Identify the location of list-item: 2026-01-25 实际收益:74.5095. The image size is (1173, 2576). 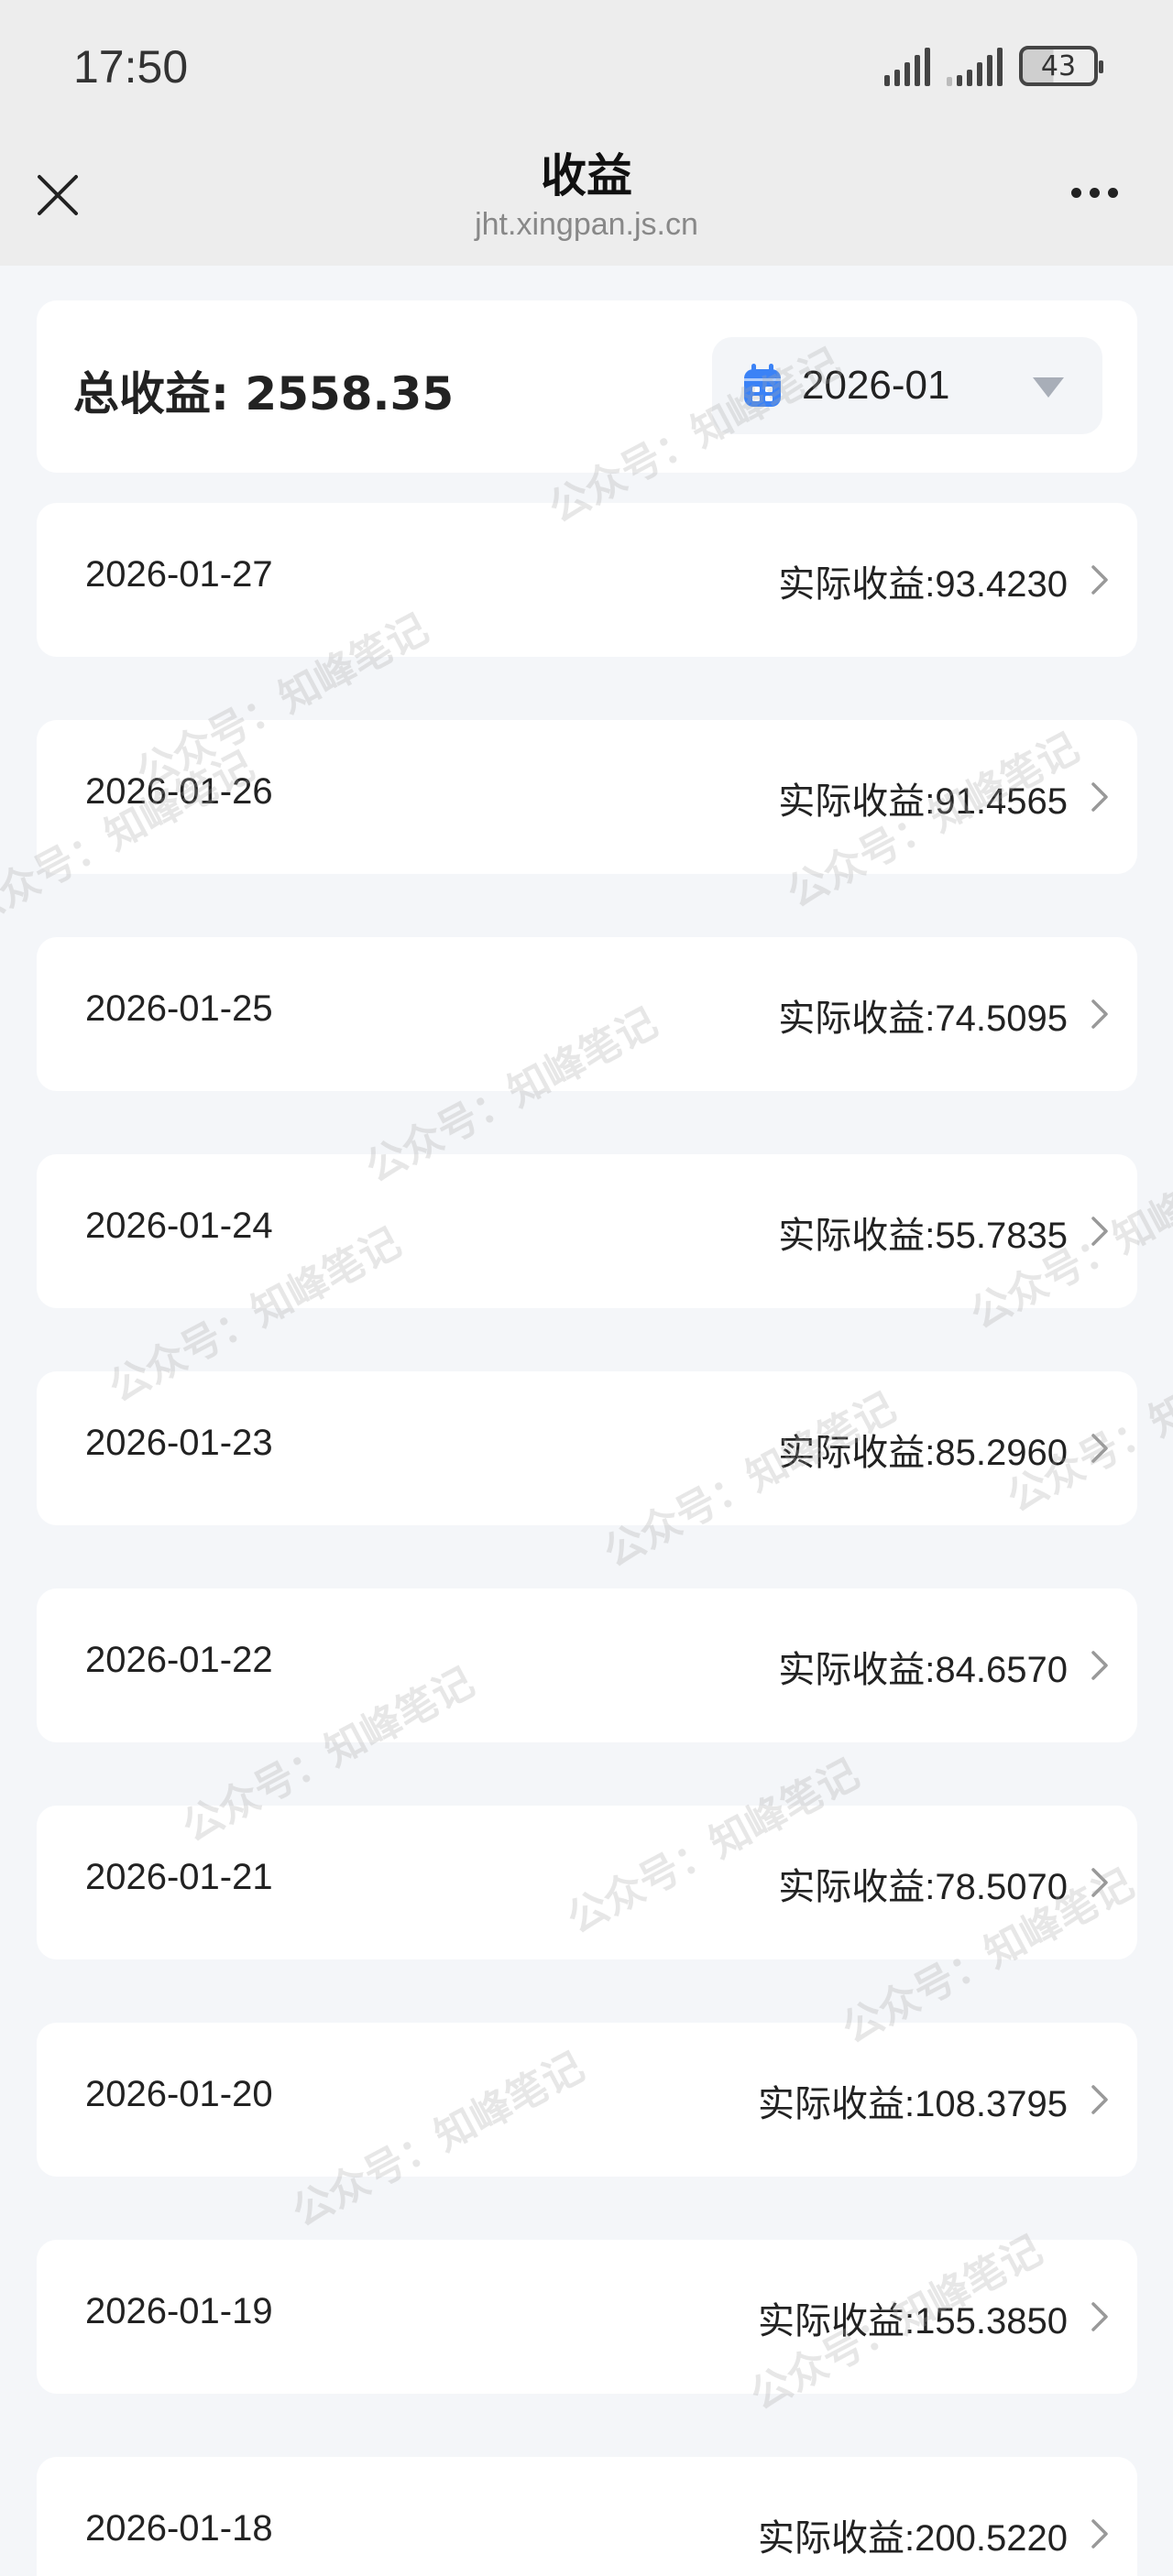
(587, 1014).